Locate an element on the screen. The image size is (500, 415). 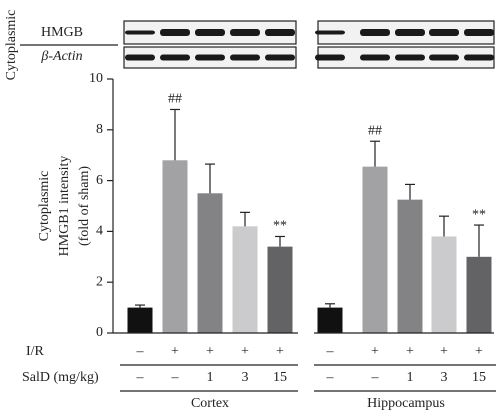
y-tick-label: 6 is located at coordinates (99, 180).